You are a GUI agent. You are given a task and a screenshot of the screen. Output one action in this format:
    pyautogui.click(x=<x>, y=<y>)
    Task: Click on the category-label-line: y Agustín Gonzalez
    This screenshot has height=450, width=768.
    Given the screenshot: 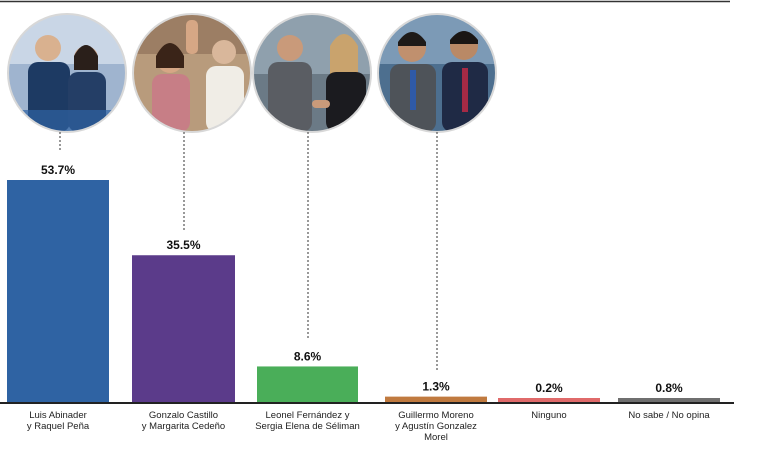 What is the action you would take?
    pyautogui.click(x=436, y=426)
    